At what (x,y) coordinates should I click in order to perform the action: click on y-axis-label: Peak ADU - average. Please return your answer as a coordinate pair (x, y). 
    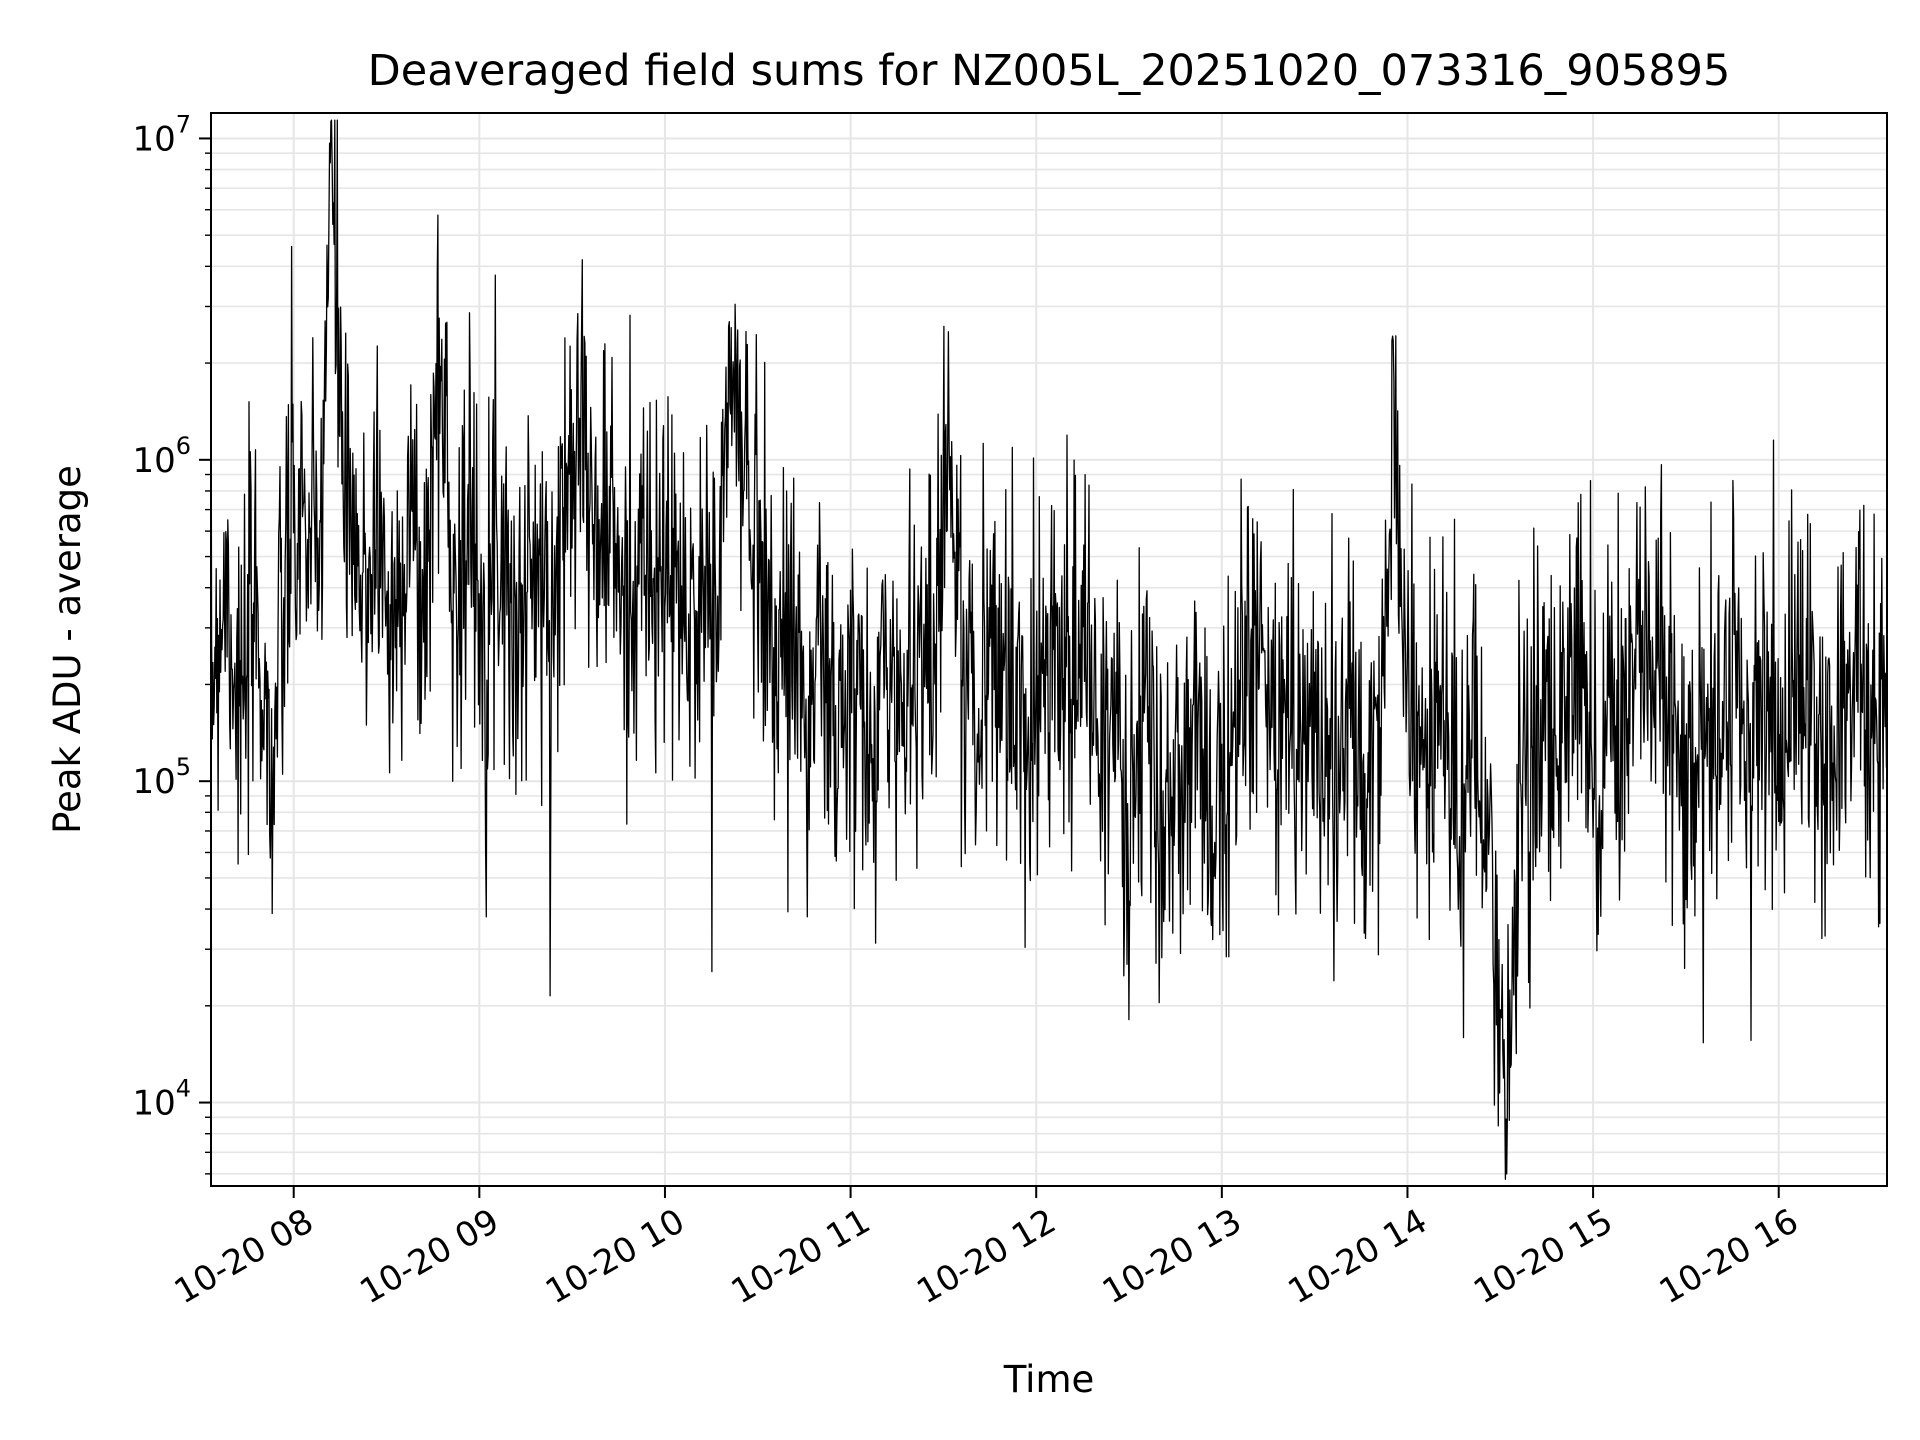
    Looking at the image, I should click on (67, 649).